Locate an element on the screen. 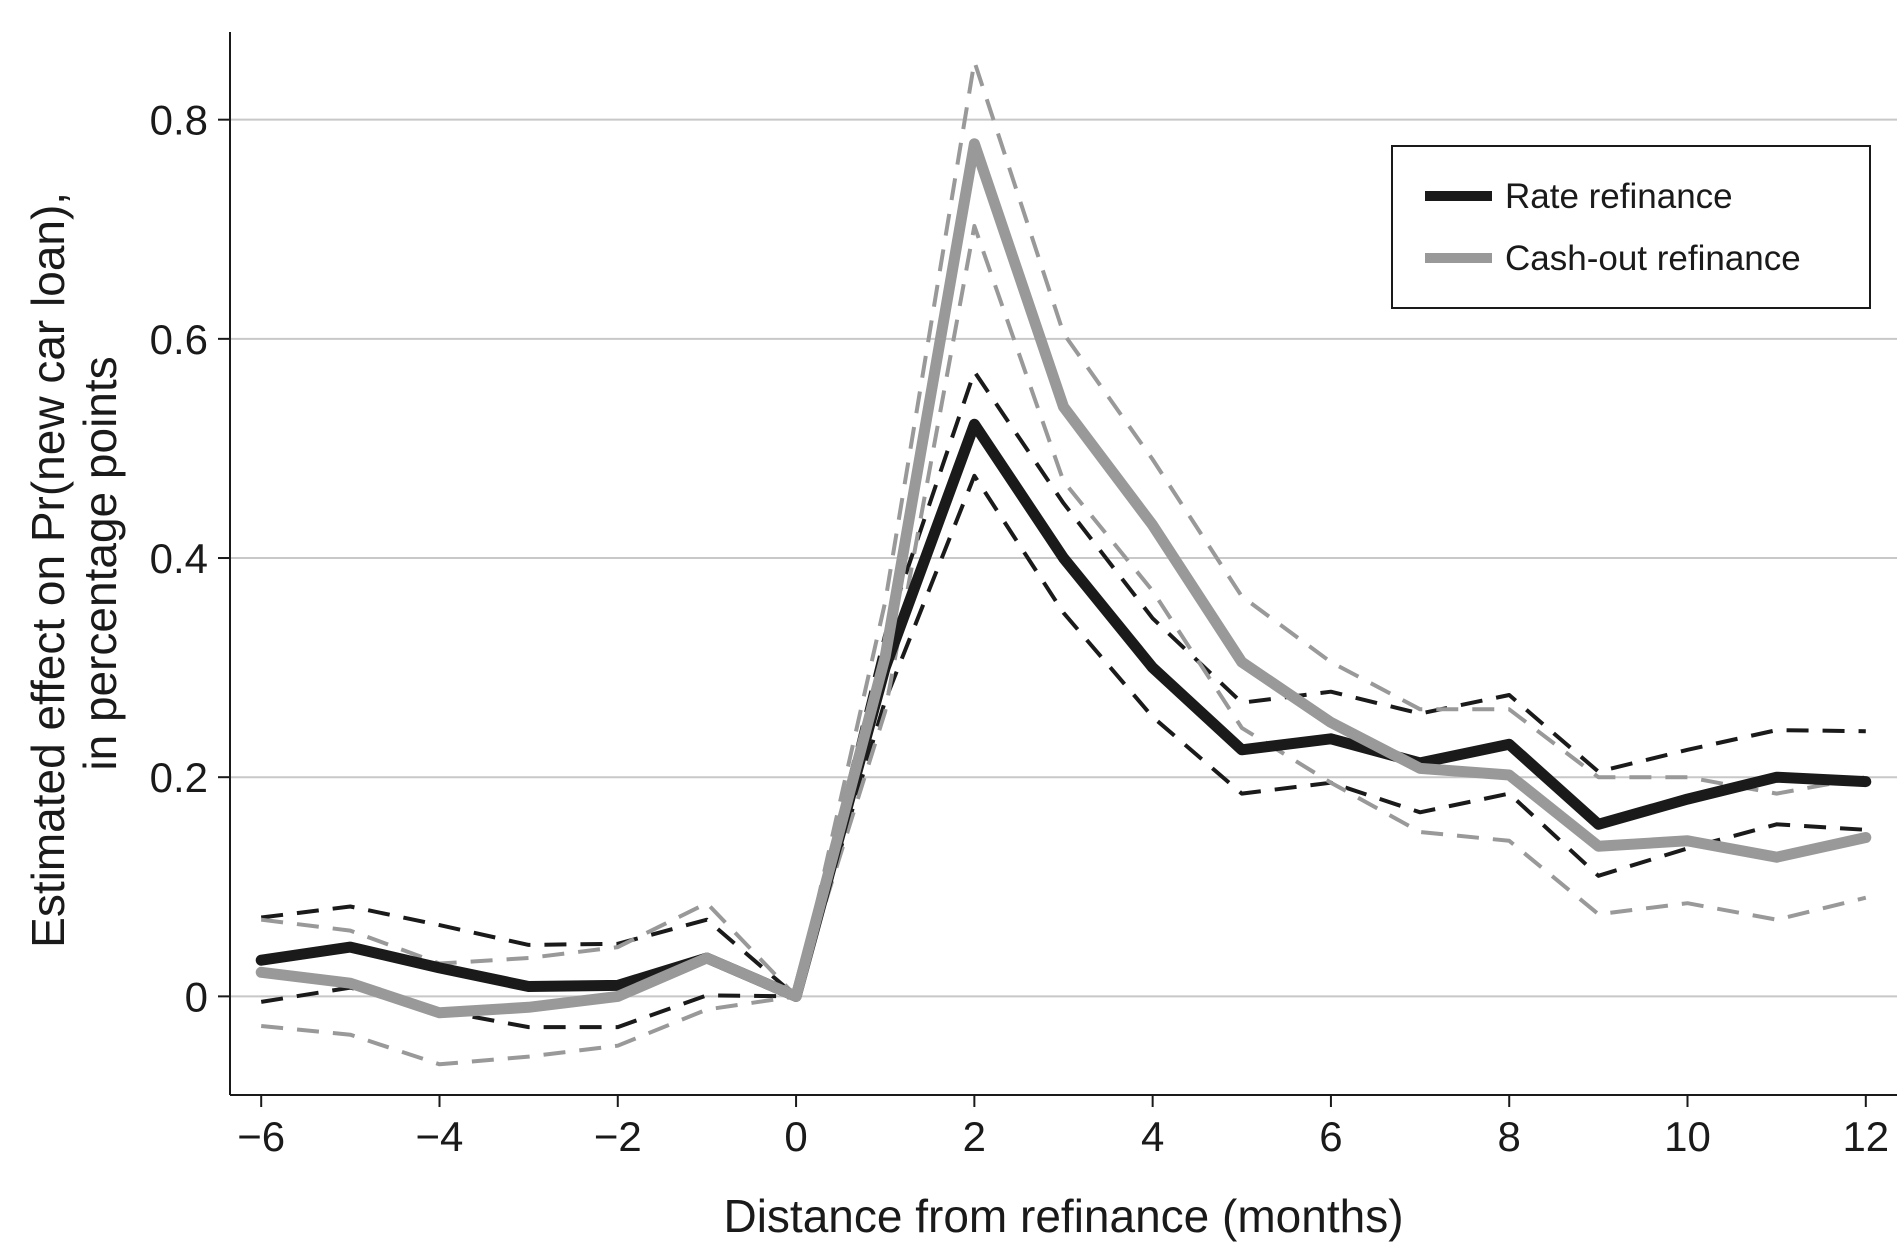 The image size is (1902, 1252). y-axis-title-line-2: in percentage points is located at coordinates (100, 563).